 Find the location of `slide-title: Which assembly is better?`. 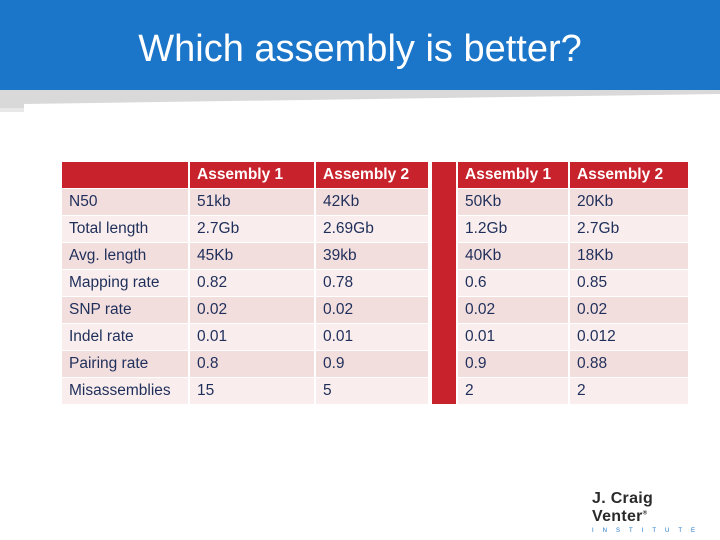

slide-title: Which assembly is better? is located at coordinates (360, 49).